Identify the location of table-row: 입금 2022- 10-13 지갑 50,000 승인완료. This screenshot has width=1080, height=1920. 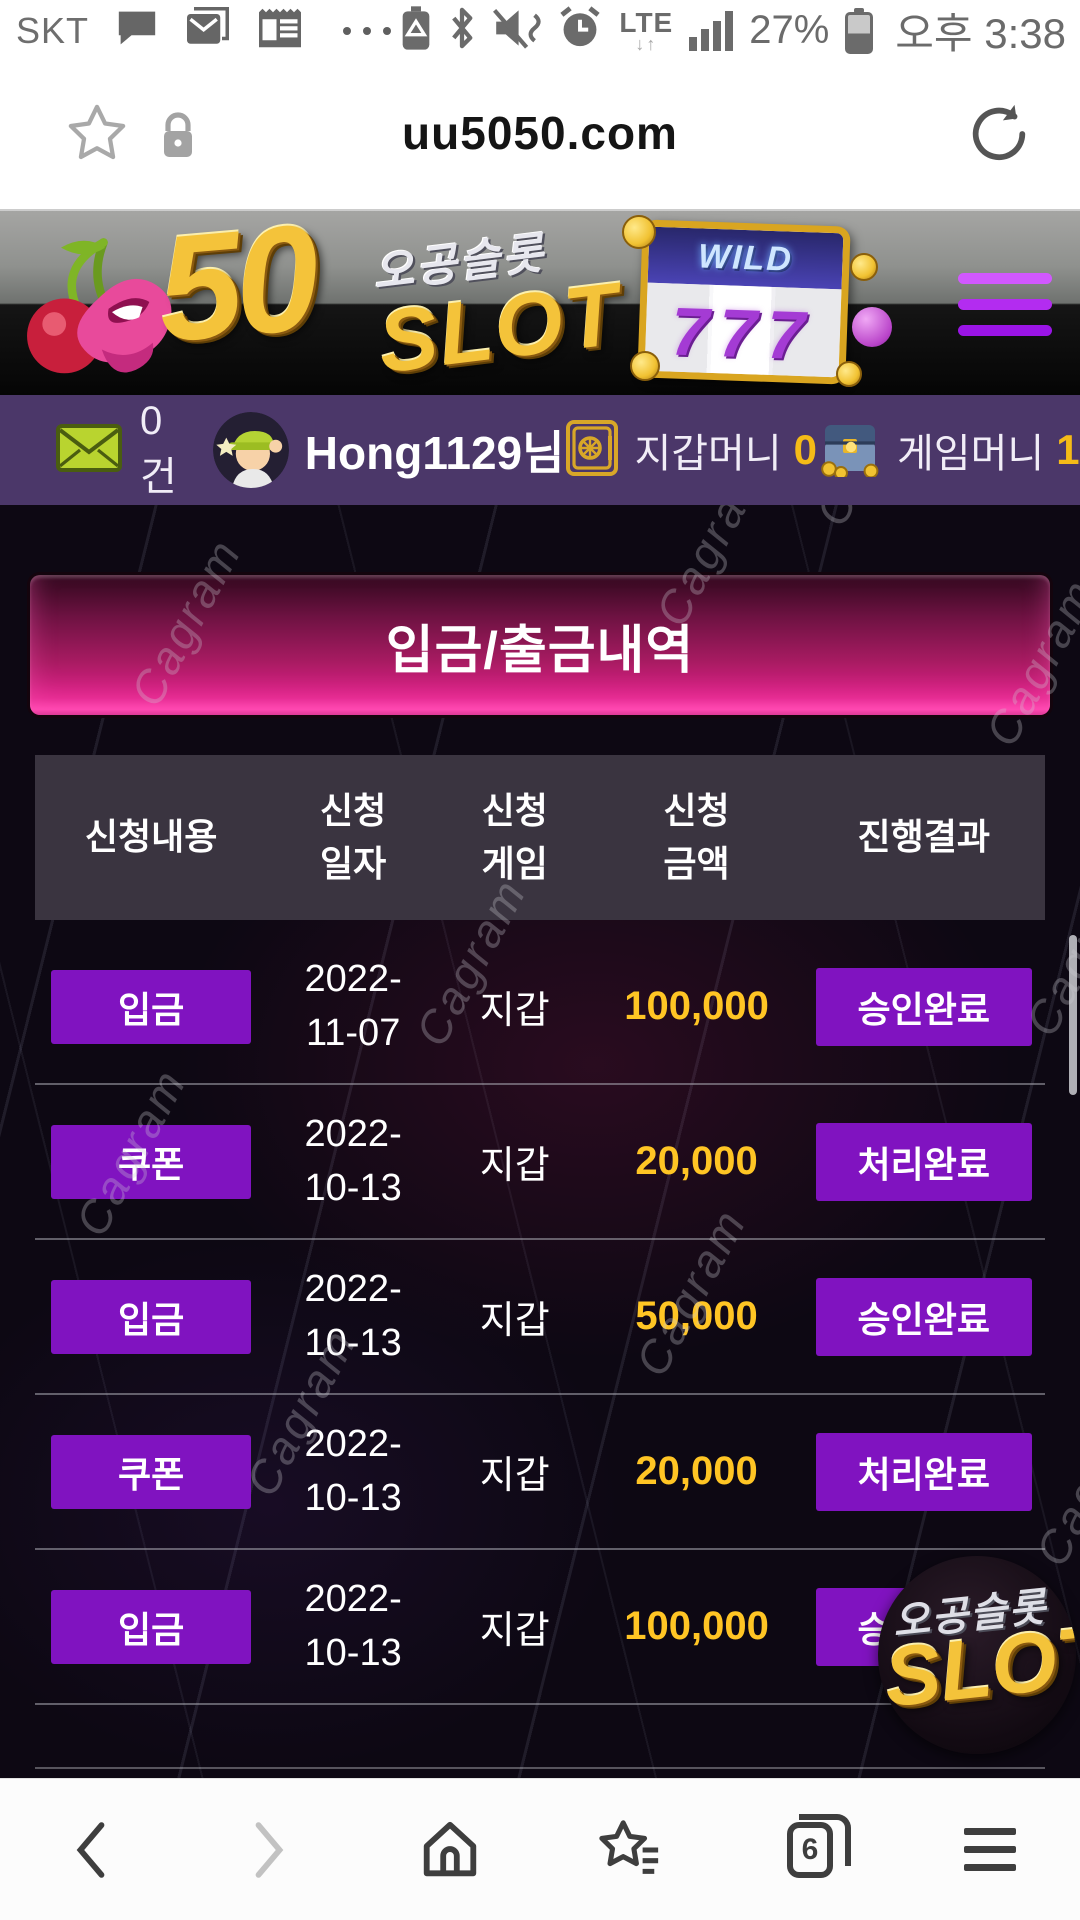
(540, 1317).